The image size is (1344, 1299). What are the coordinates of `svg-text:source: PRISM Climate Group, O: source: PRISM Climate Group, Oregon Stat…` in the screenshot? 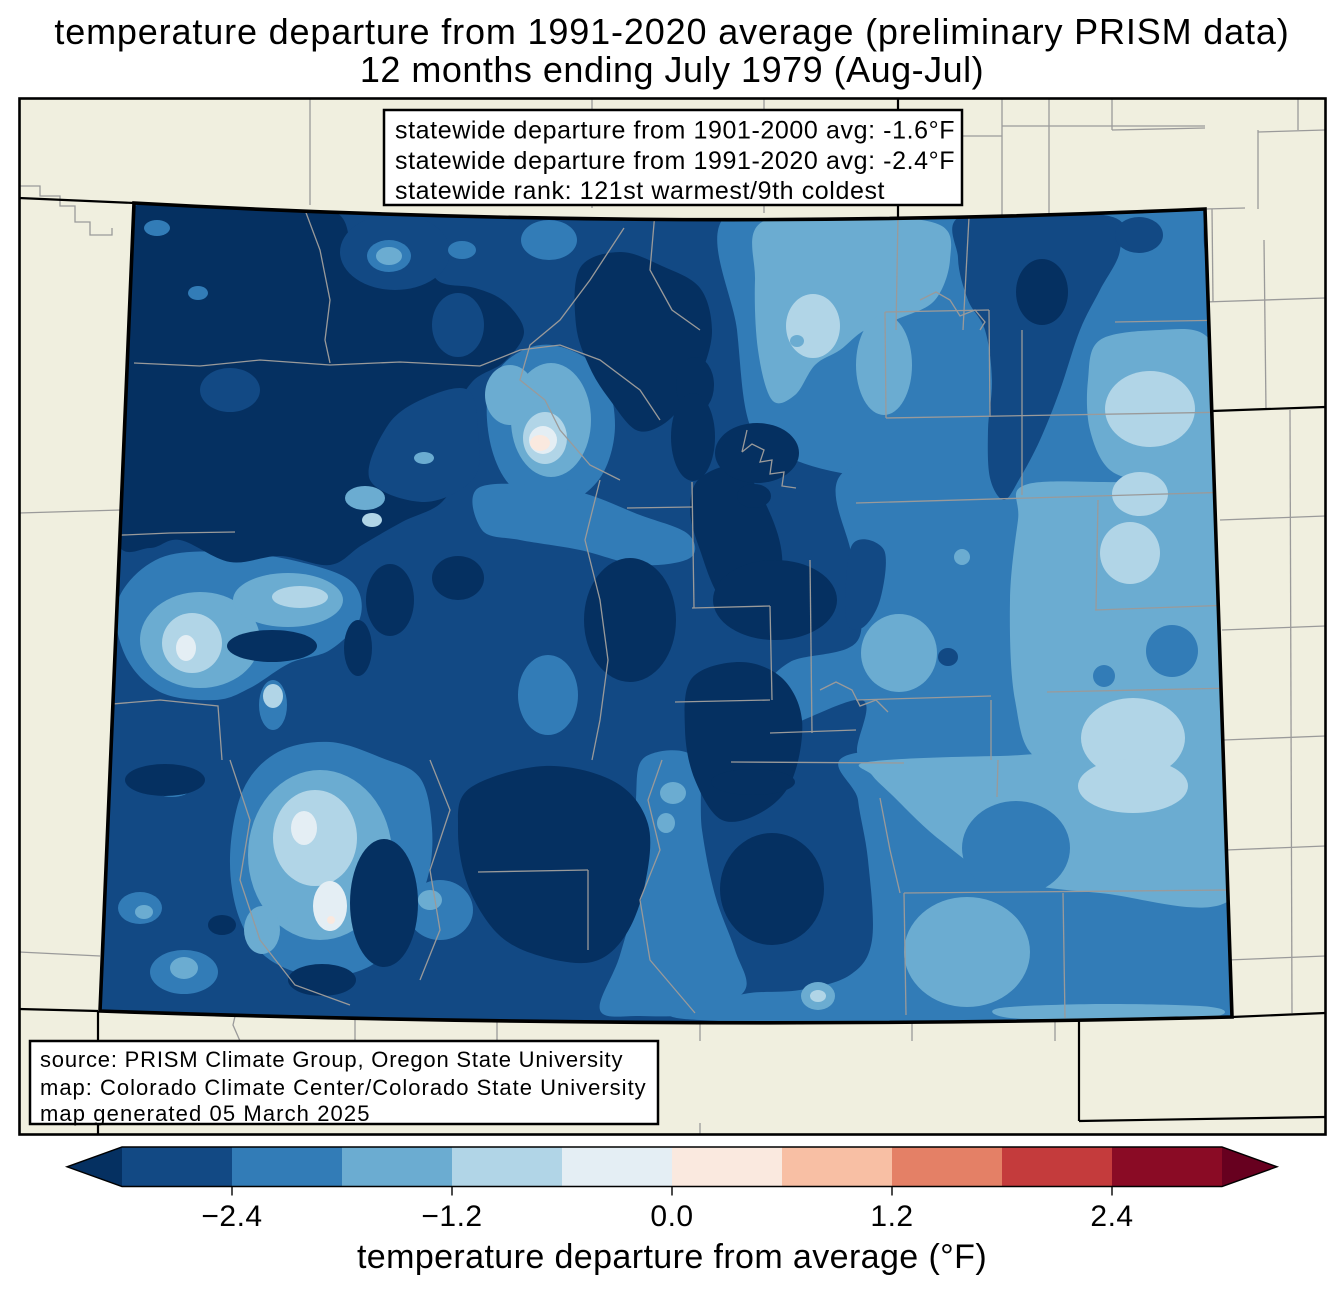 It's located at (331, 1059).